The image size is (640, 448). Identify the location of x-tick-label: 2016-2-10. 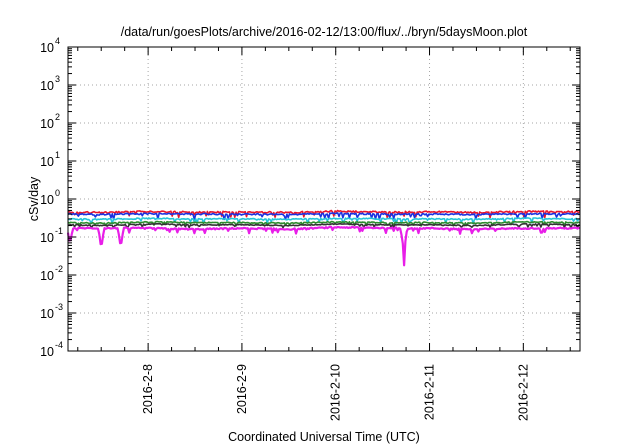
(336, 392).